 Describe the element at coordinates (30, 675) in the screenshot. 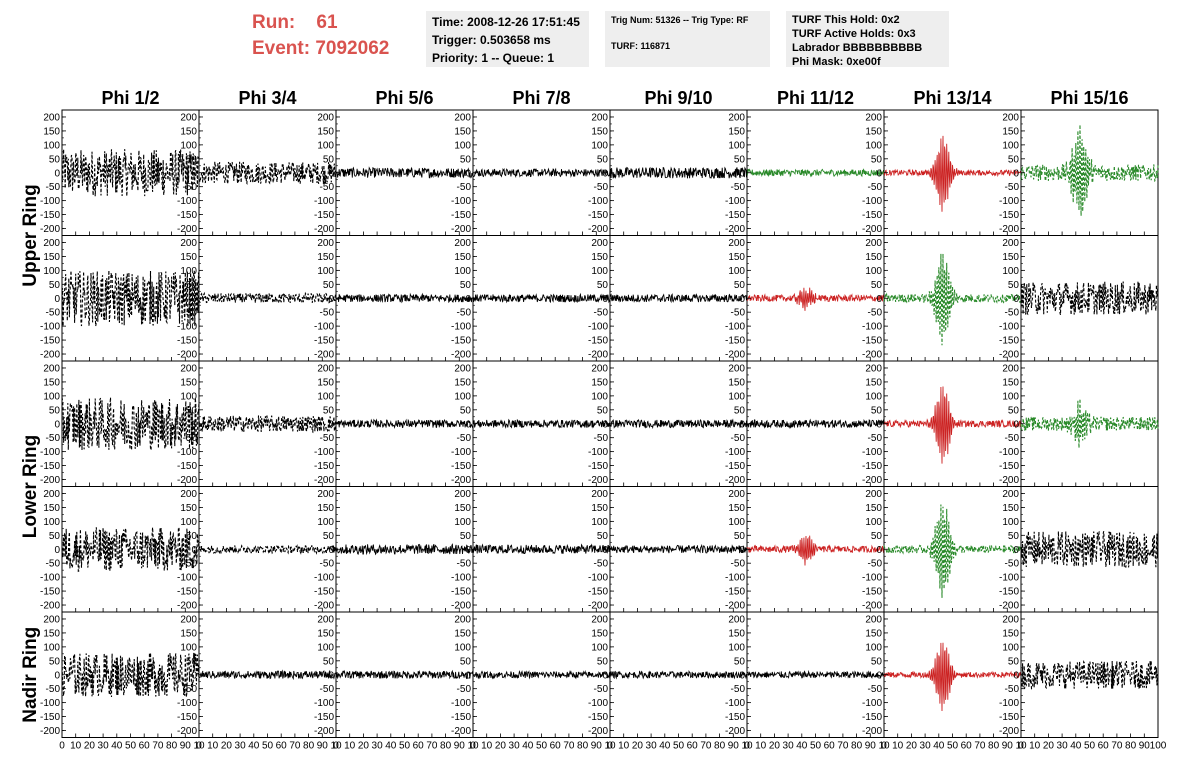

I see `row-label: Nadir Ring` at that location.